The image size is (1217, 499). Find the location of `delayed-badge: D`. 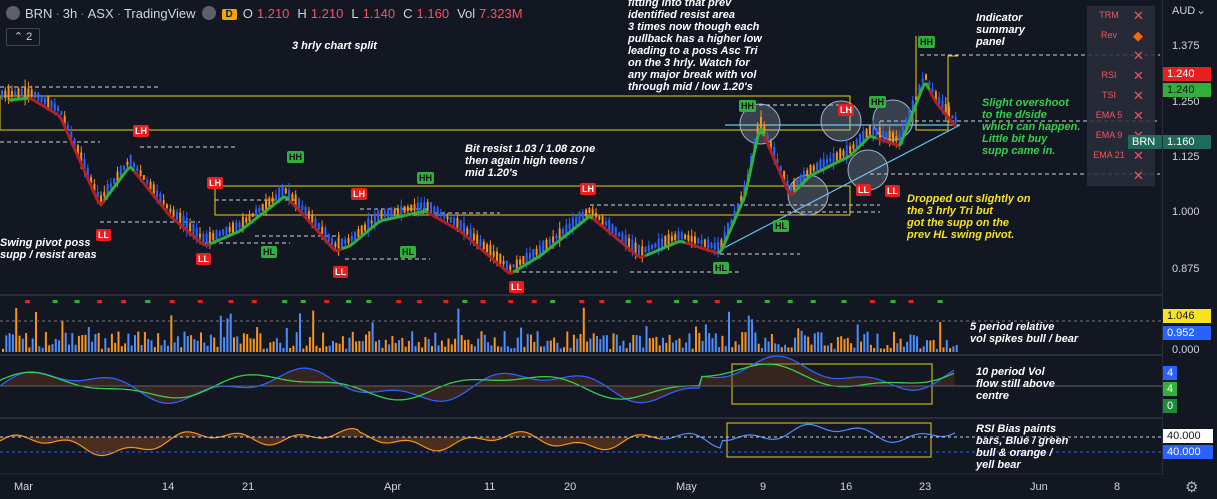

delayed-badge: D is located at coordinates (229, 14).